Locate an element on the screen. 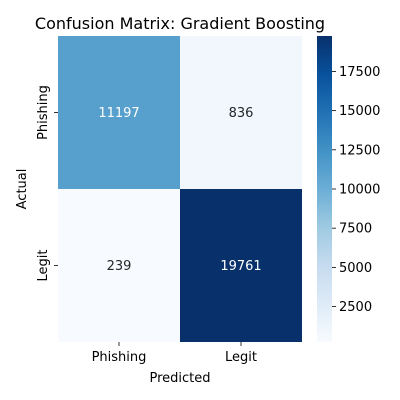 The height and width of the screenshot is (400, 400). cell-value-label: 11197 is located at coordinates (118, 113).